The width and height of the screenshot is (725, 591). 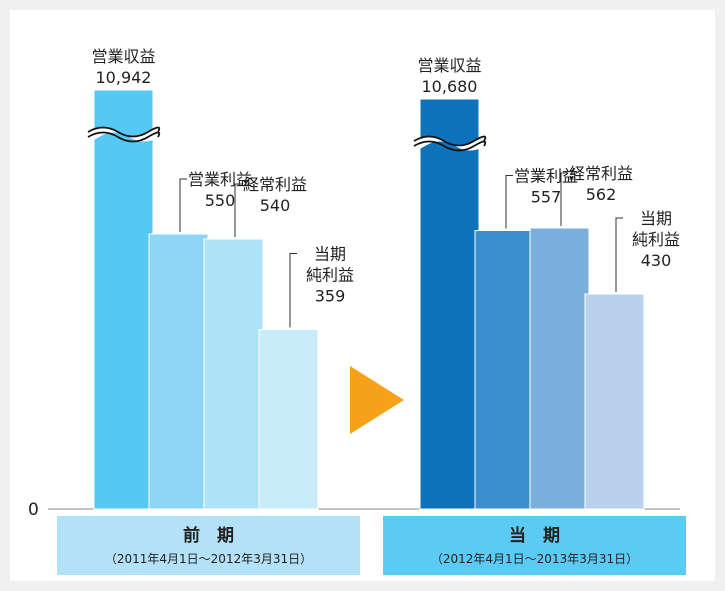 What do you see at coordinates (124, 77) in the screenshot?
I see `data-label: 10,942` at bounding box center [124, 77].